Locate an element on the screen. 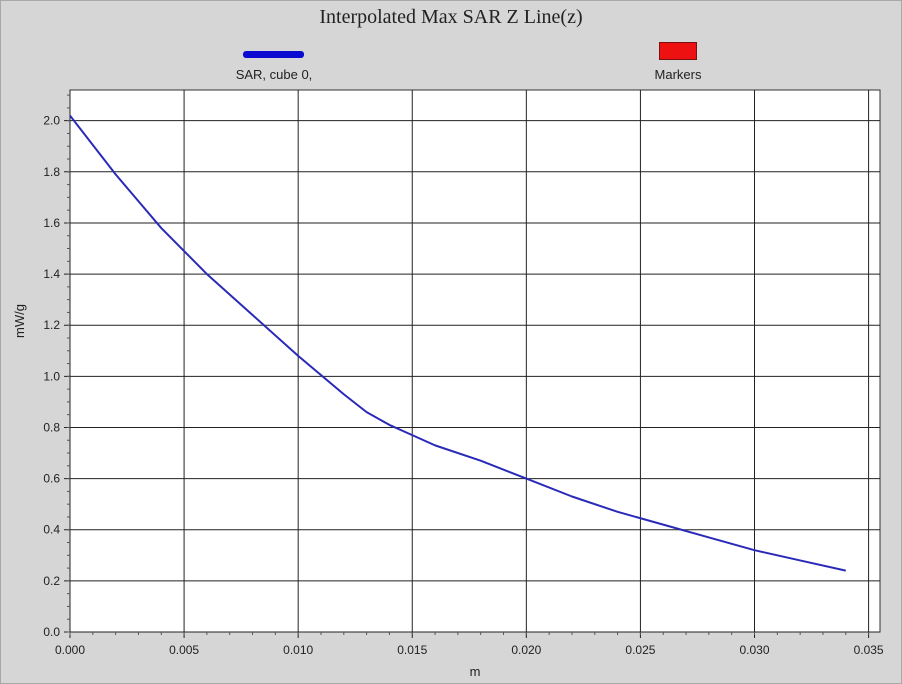 This screenshot has height=684, width=902. legend-swatch-sar is located at coordinates (273, 54).